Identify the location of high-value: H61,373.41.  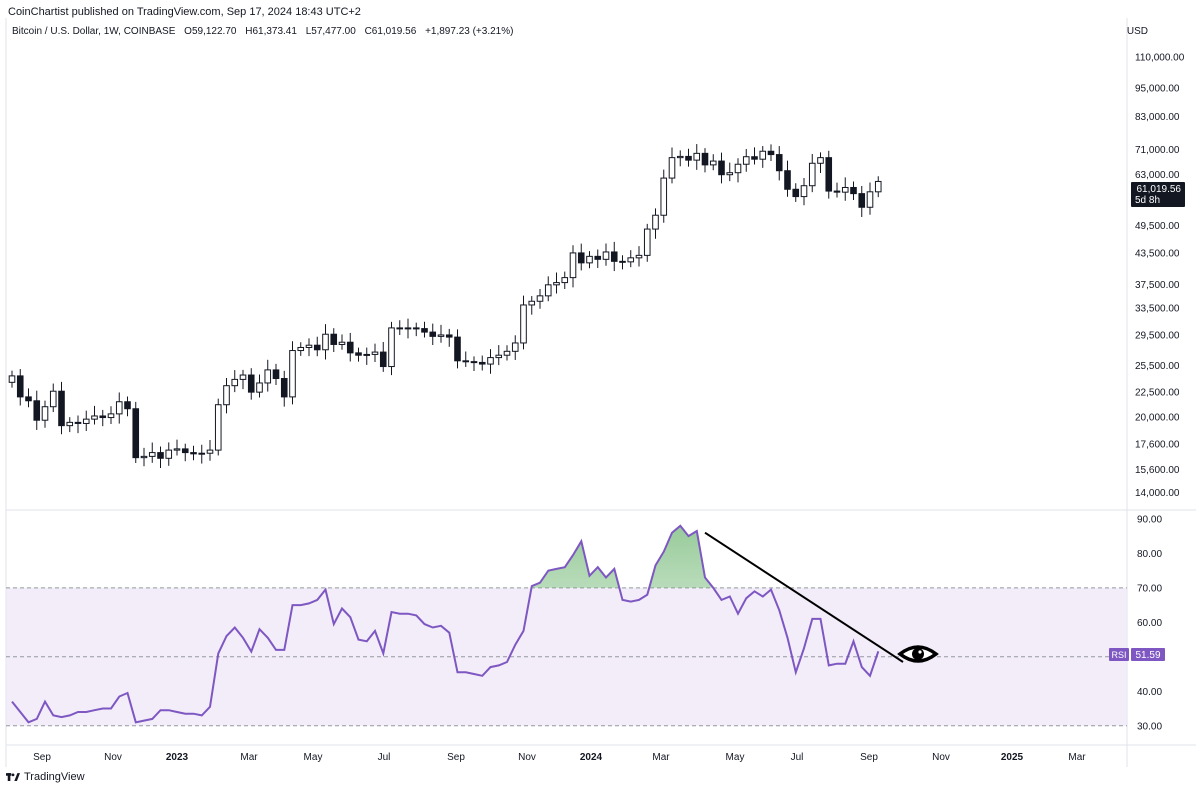
(271, 31).